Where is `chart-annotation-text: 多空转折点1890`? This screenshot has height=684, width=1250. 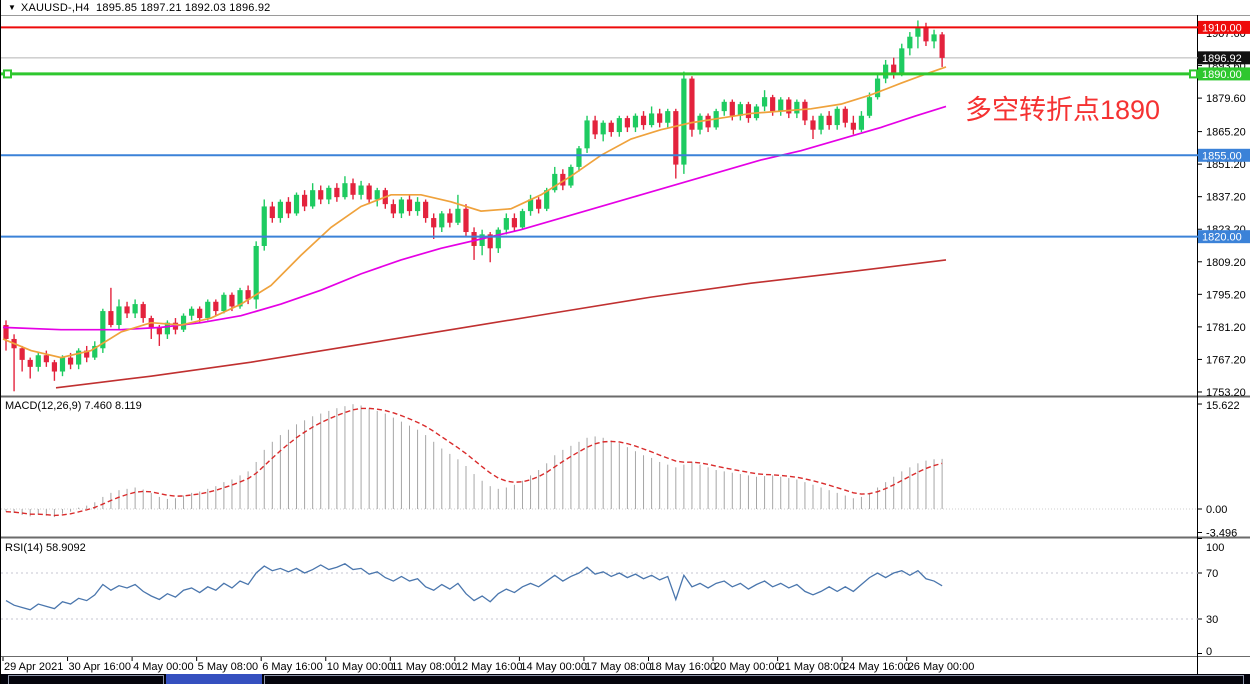 chart-annotation-text: 多空转折点1890 is located at coordinates (1063, 110).